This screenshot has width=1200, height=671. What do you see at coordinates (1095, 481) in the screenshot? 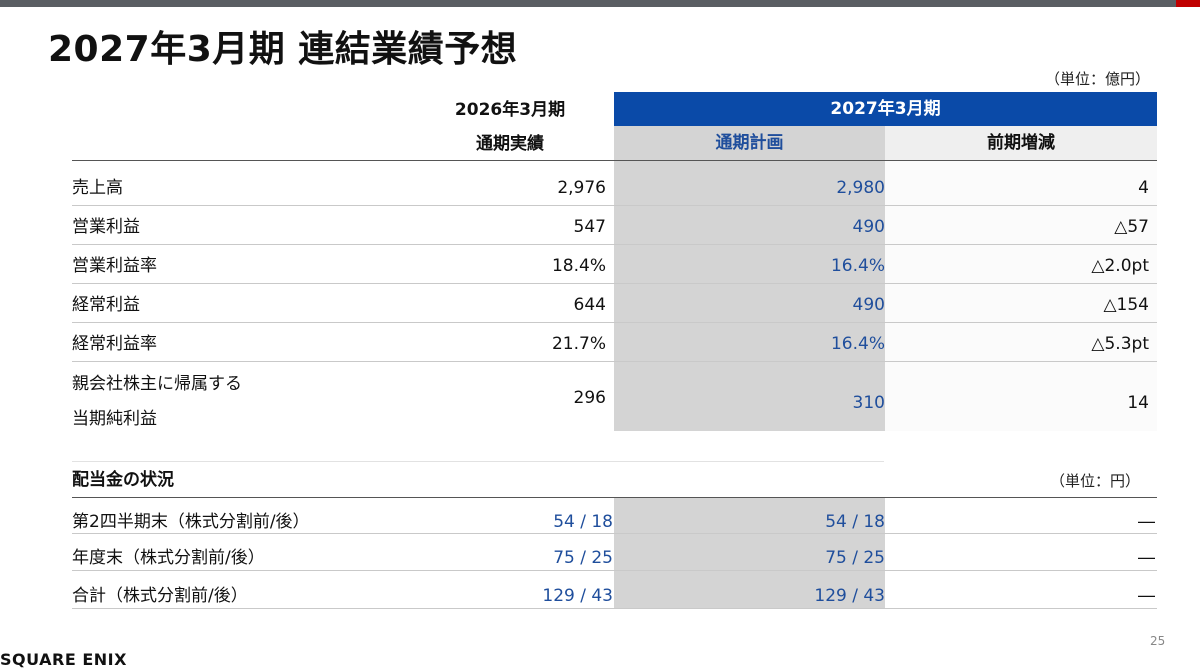
I see `unit-label-dividend: （単位：円）` at bounding box center [1095, 481].